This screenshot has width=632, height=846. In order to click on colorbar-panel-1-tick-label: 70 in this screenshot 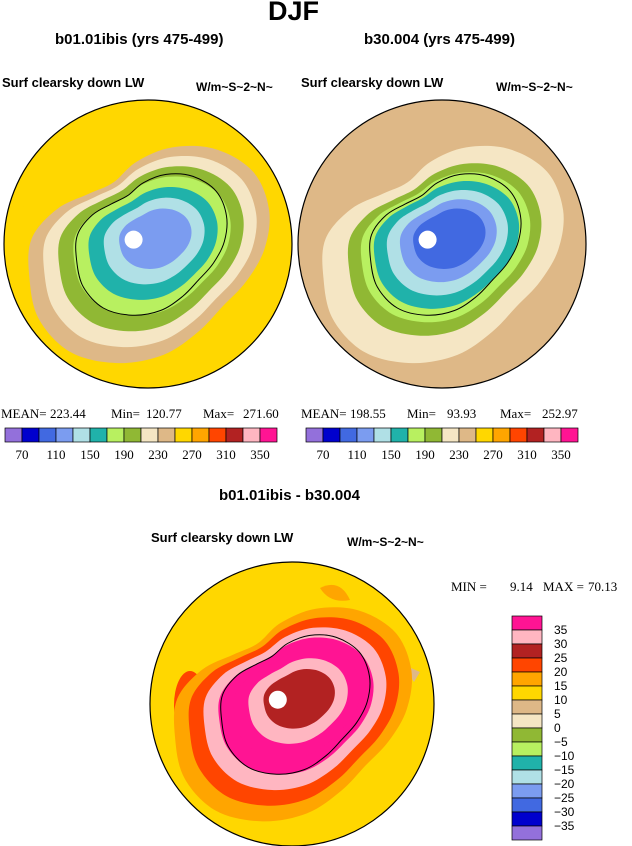, I will do `click(22, 454)`.